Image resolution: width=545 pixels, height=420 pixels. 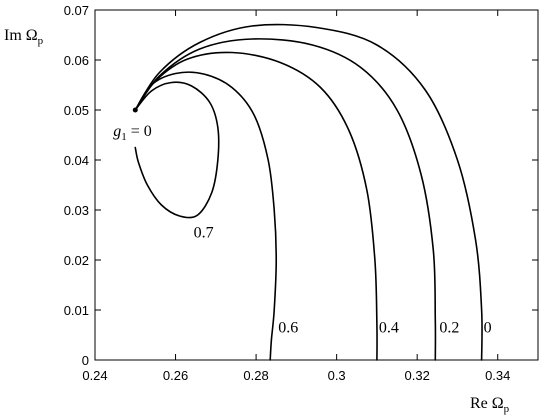 What do you see at coordinates (24, 37) in the screenshot?
I see `y-axis-label: Im Ωp` at bounding box center [24, 37].